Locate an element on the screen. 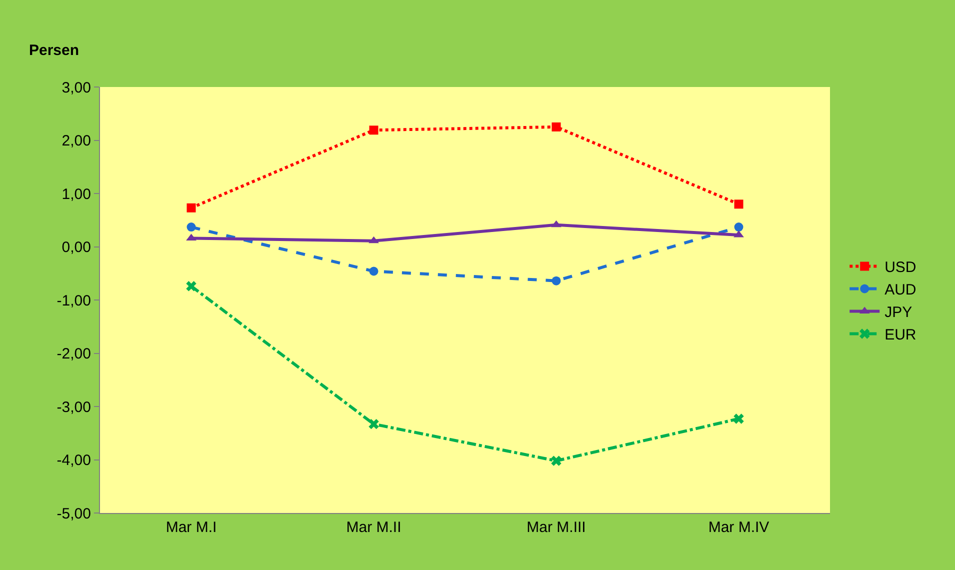 This screenshot has height=570, width=955. x-tick-label: Mar M.I is located at coordinates (191, 527).